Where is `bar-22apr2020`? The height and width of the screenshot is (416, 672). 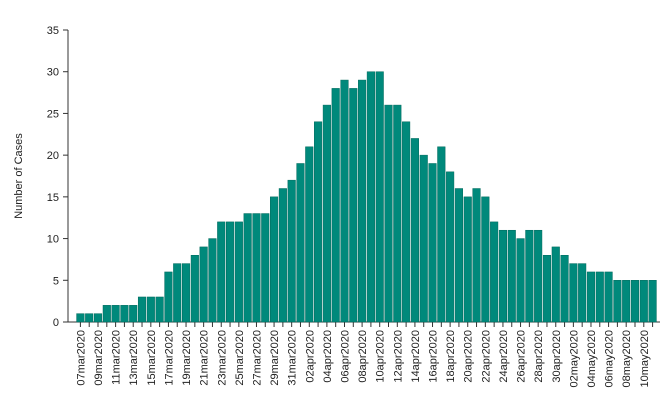 bar-22apr2020 is located at coordinates (485, 259).